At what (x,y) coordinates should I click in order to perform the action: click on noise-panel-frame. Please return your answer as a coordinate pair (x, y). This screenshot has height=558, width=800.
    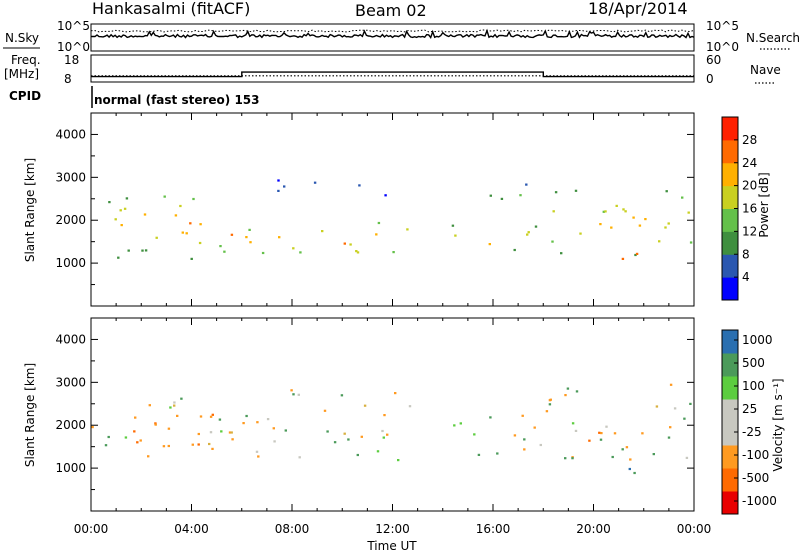
    Looking at the image, I should click on (392, 37).